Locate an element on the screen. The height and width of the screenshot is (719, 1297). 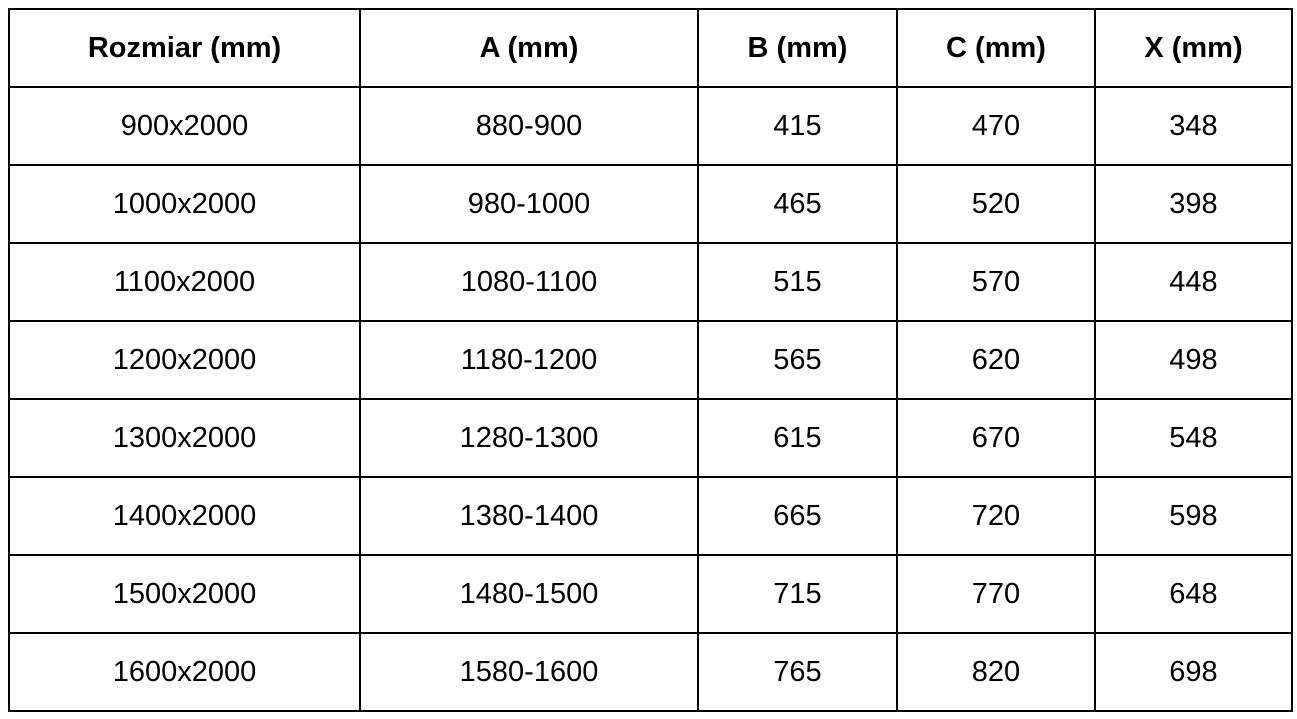
cell-x: 548 is located at coordinates (1193, 438).